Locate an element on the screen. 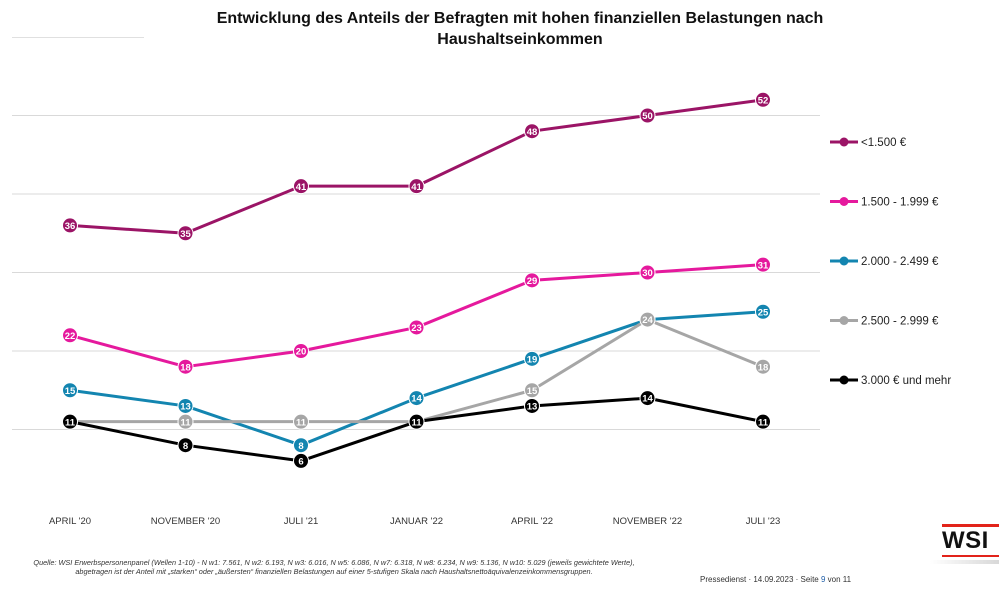 This screenshot has width=999, height=594. logo-top-bar is located at coordinates (970, 525).